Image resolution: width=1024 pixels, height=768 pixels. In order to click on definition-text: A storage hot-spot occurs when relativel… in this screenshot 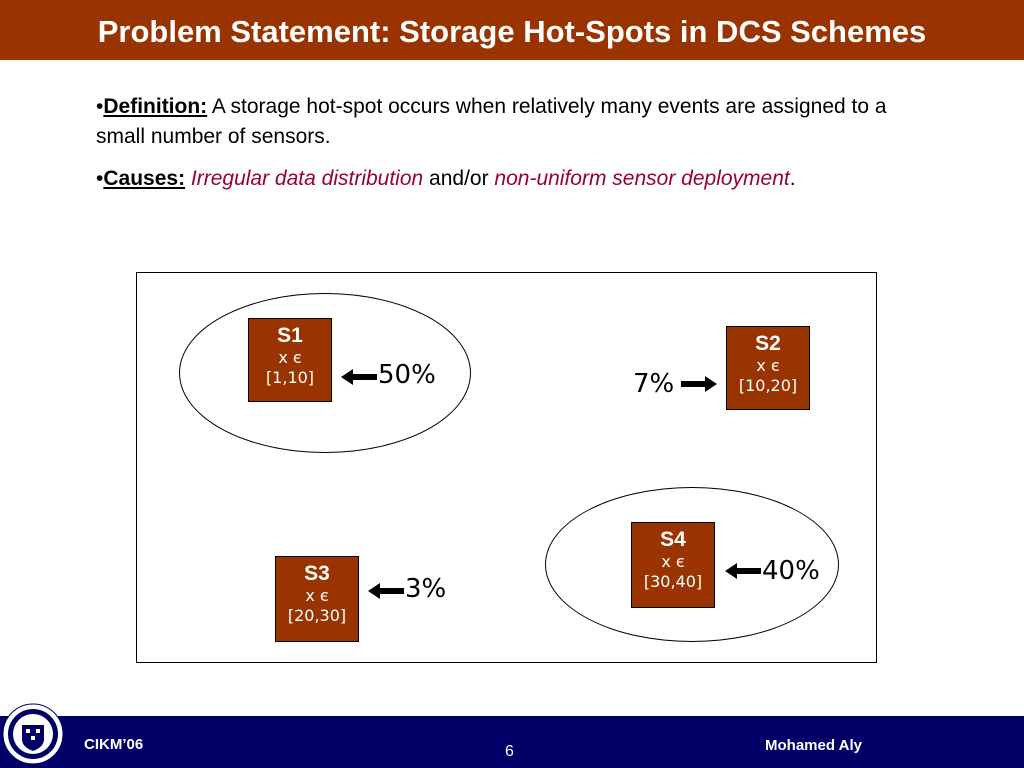, I will do `click(491, 121)`.